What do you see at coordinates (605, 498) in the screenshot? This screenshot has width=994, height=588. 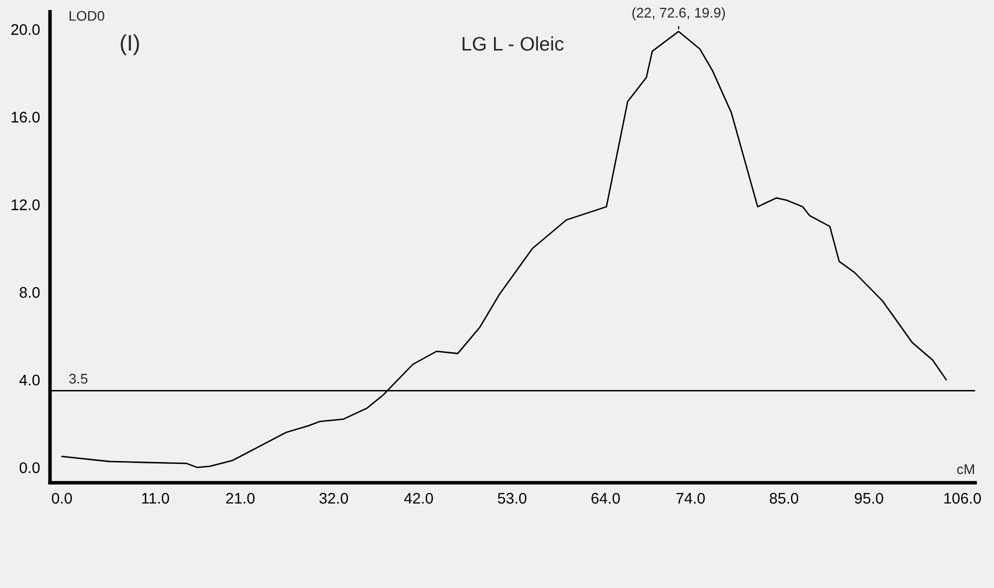 I see `x-tick-label: 64.0` at bounding box center [605, 498].